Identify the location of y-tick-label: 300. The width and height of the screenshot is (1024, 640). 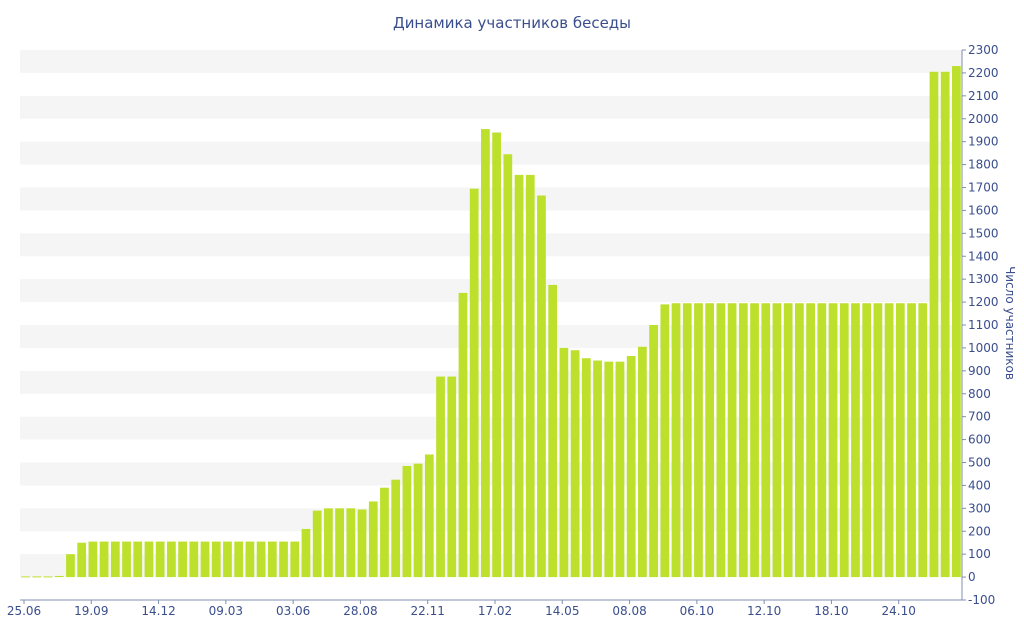
(979, 508).